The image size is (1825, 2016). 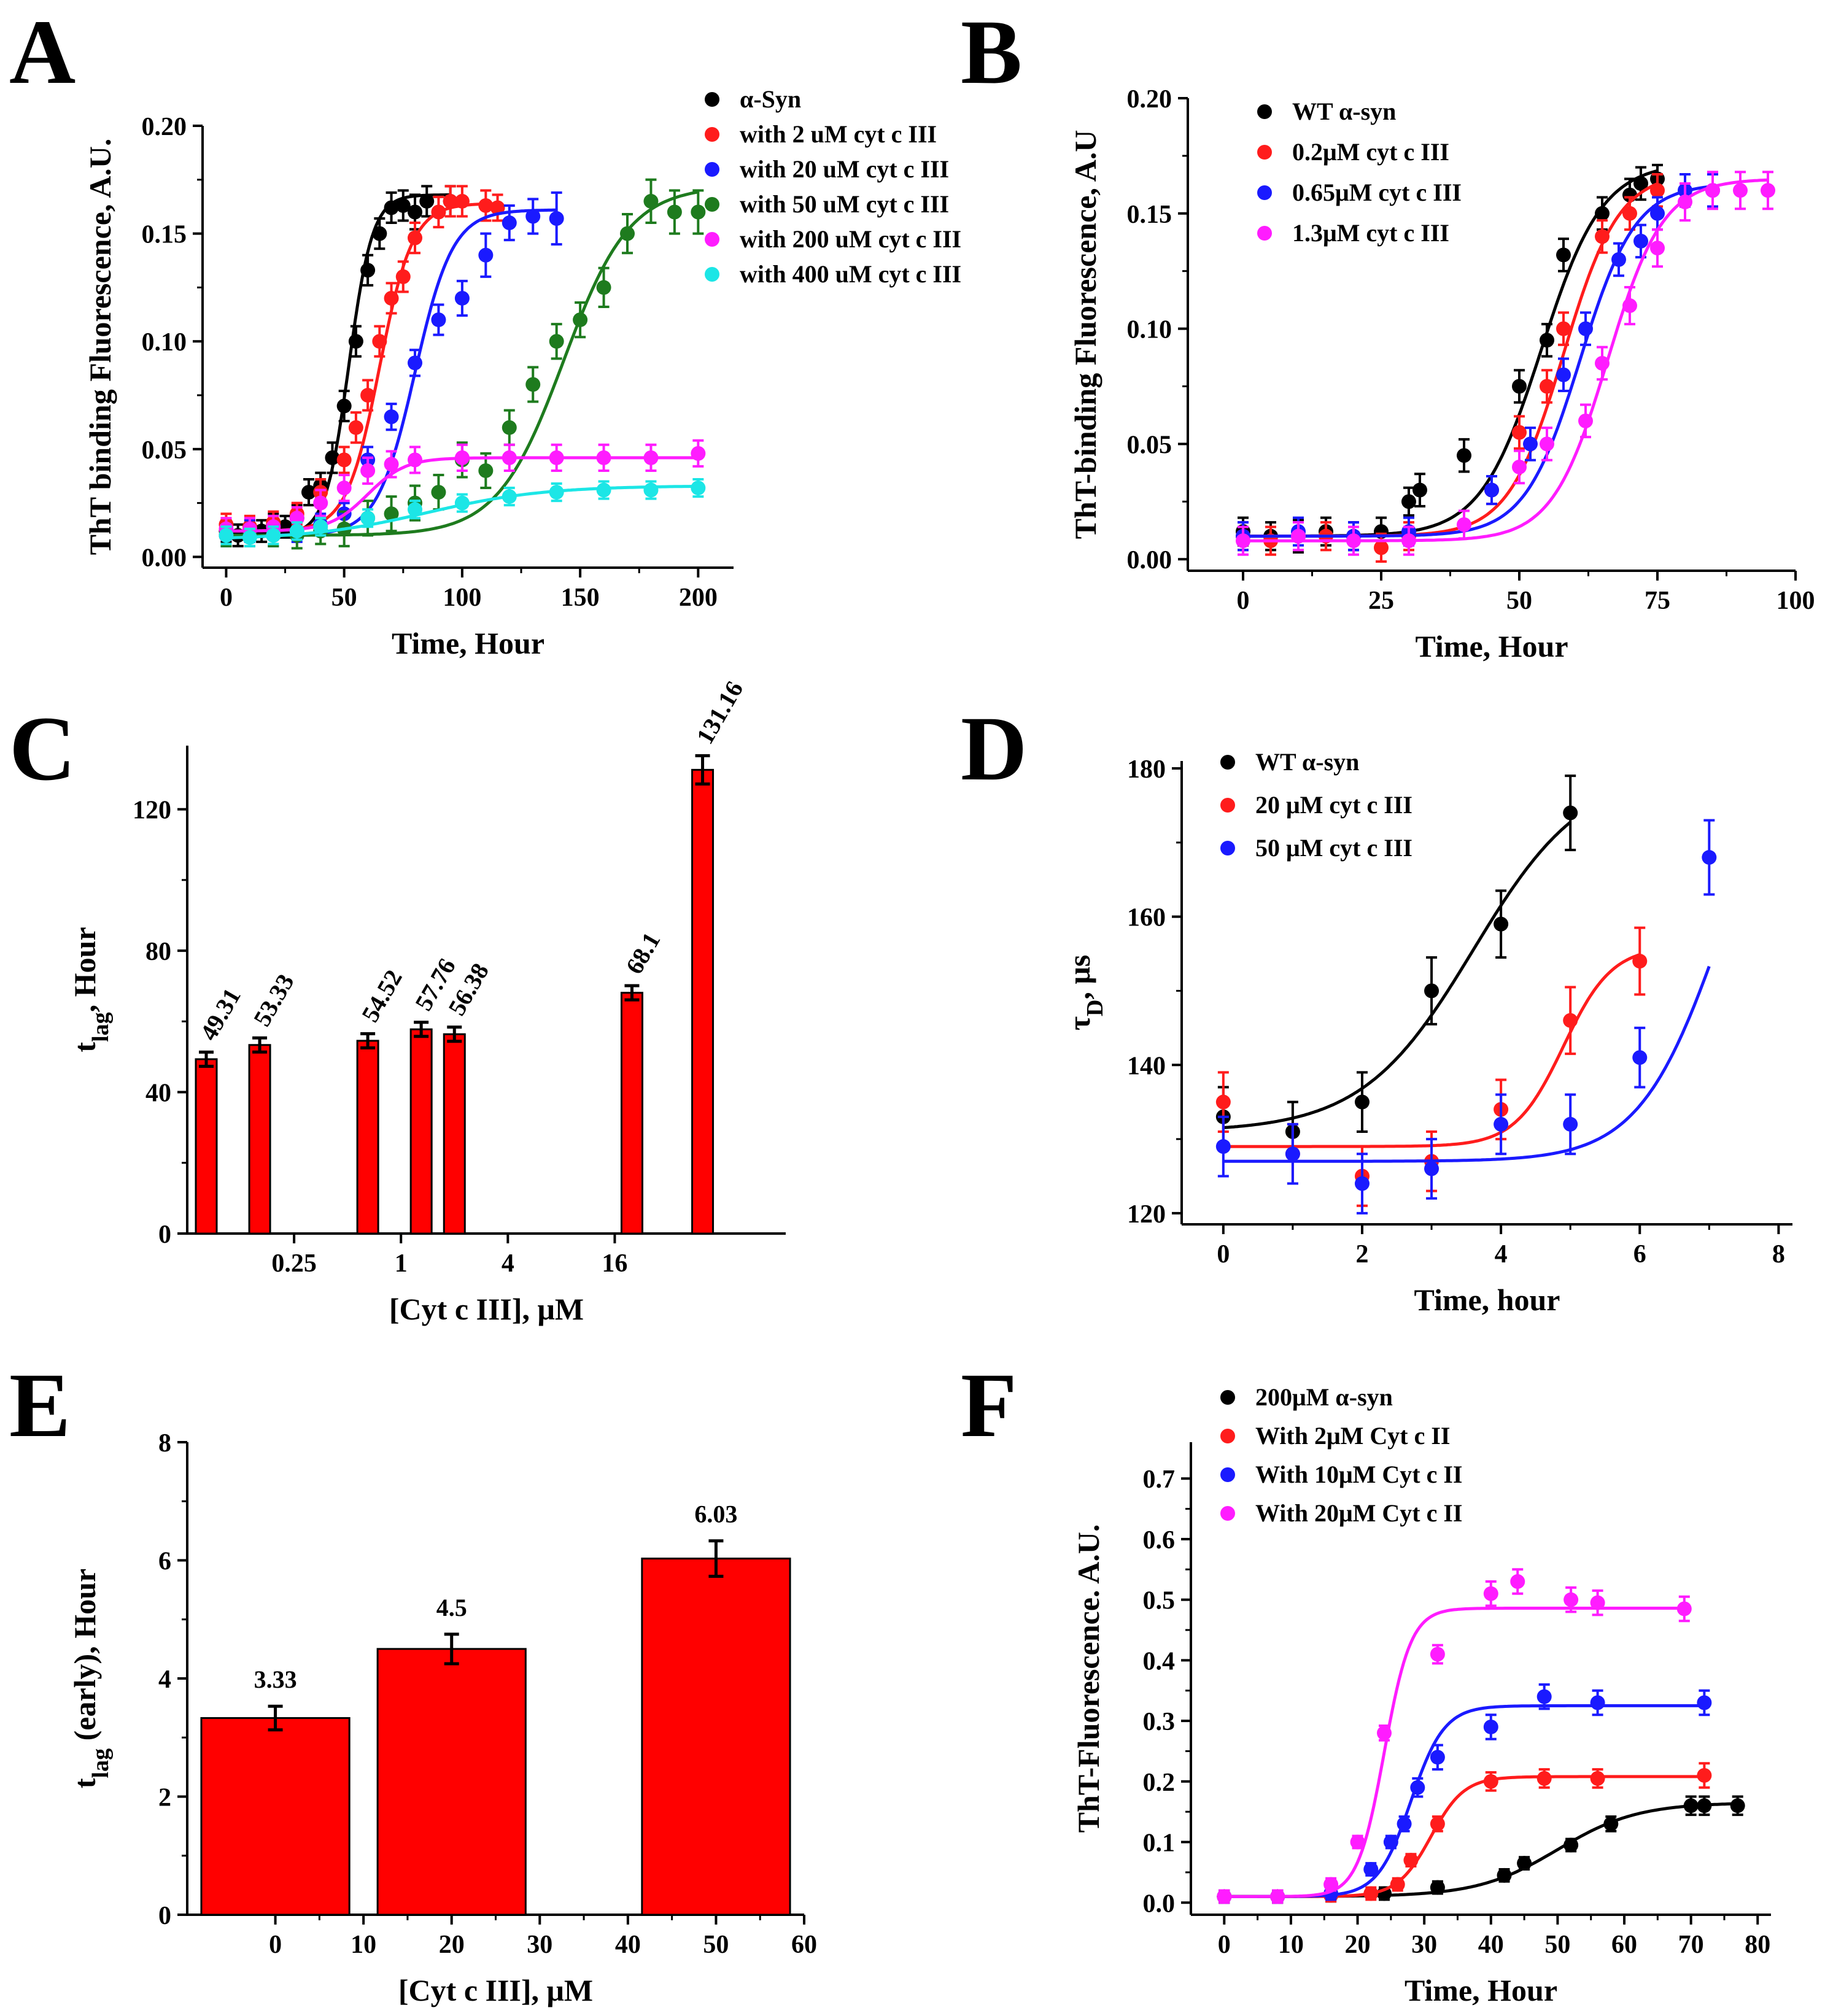 I want to click on legend-label: With 20μM Cyt c II, so click(x=1358, y=1513).